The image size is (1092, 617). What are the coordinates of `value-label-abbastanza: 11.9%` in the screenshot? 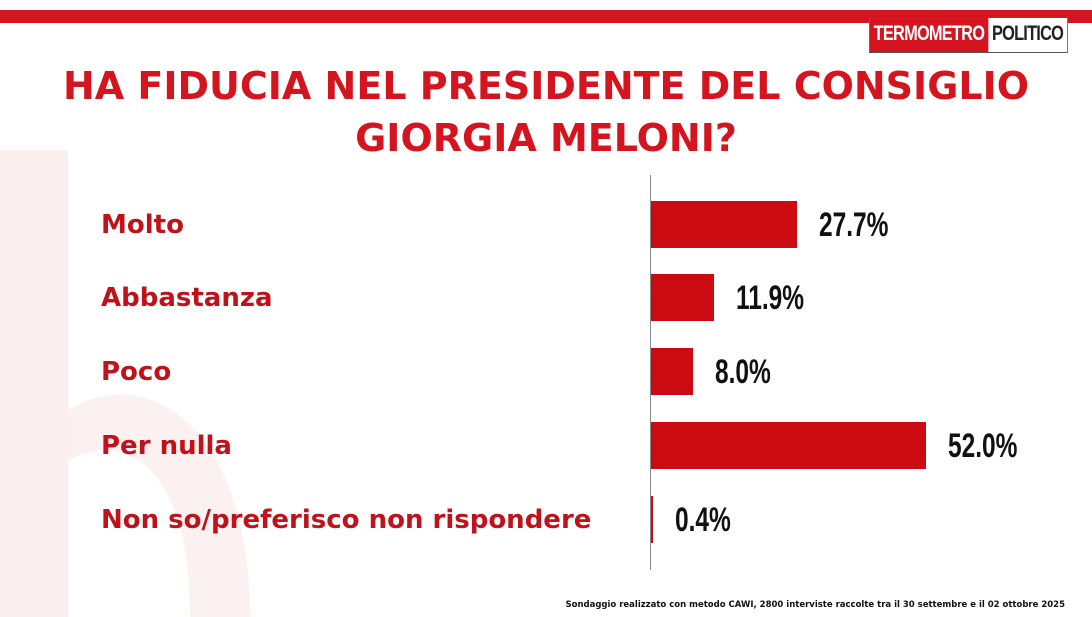 It's located at (769, 297).